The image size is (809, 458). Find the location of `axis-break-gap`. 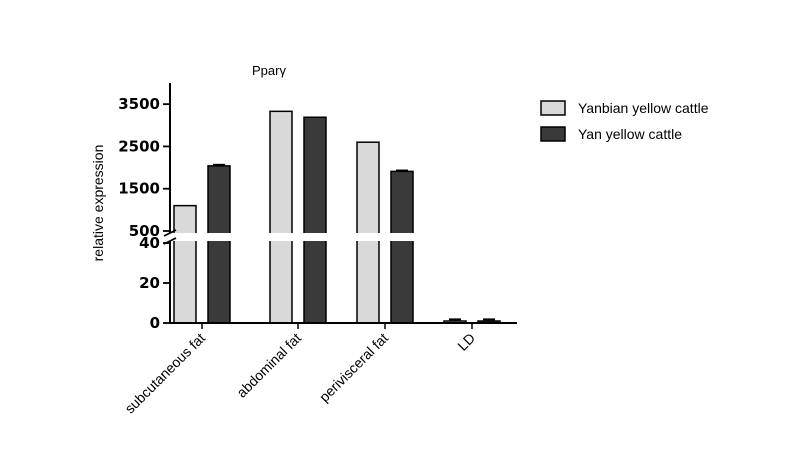

axis-break-gap is located at coordinates (335, 237).